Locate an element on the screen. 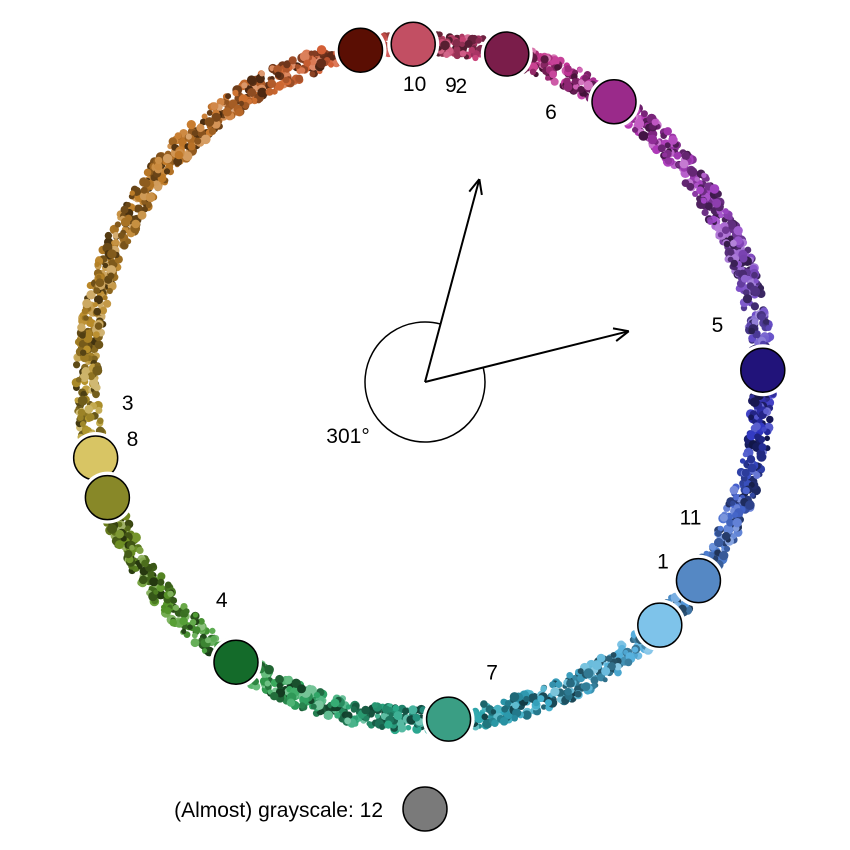  color-node-label: 8 is located at coordinates (133, 439).